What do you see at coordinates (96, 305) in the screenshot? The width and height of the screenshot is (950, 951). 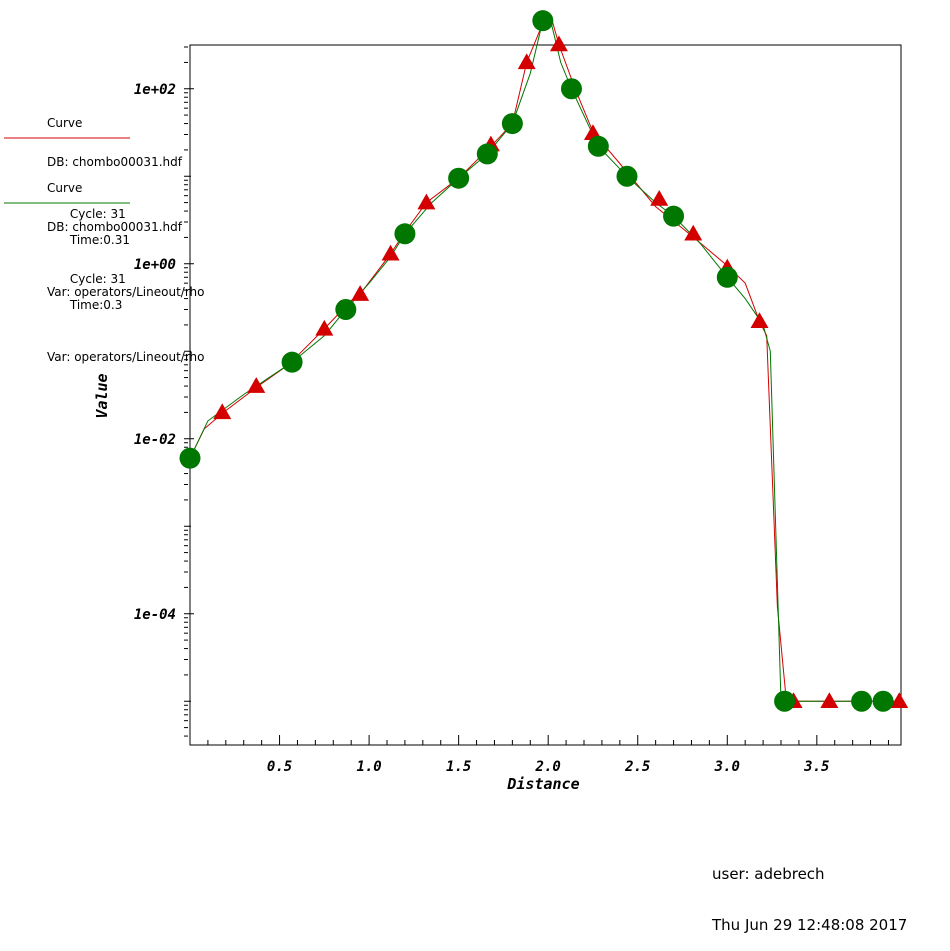 I see `legend-time: Time:0.3` at bounding box center [96, 305].